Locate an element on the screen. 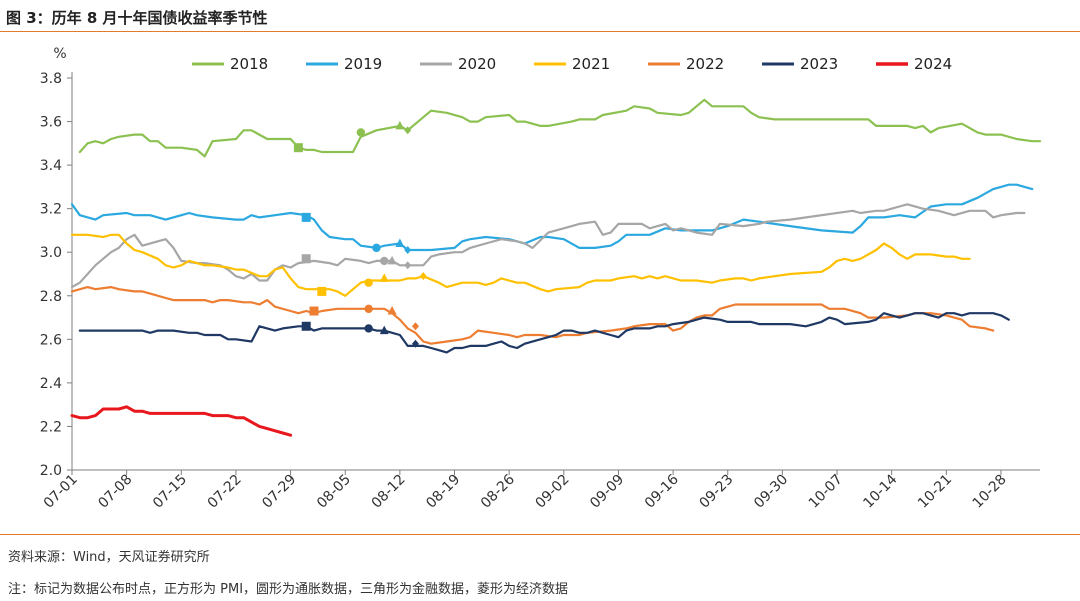 Image resolution: width=1080 pixels, height=601 pixels. x-tick-label: 10-14 is located at coordinates (880, 491).